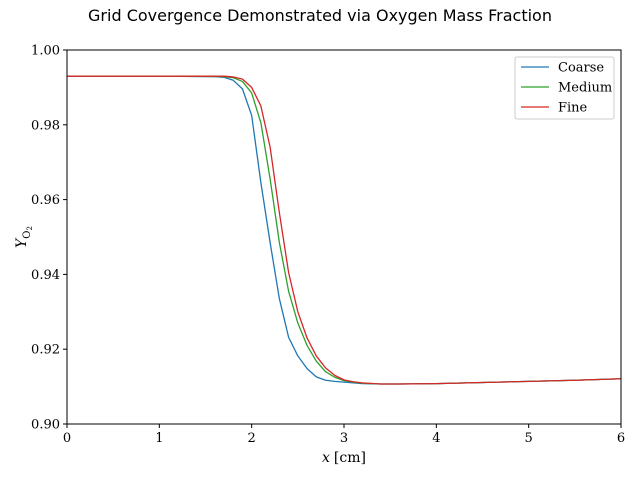 This screenshot has height=480, width=640. Describe the element at coordinates (45, 350) in the screenshot. I see `y-tick-label: 0.92` at that location.